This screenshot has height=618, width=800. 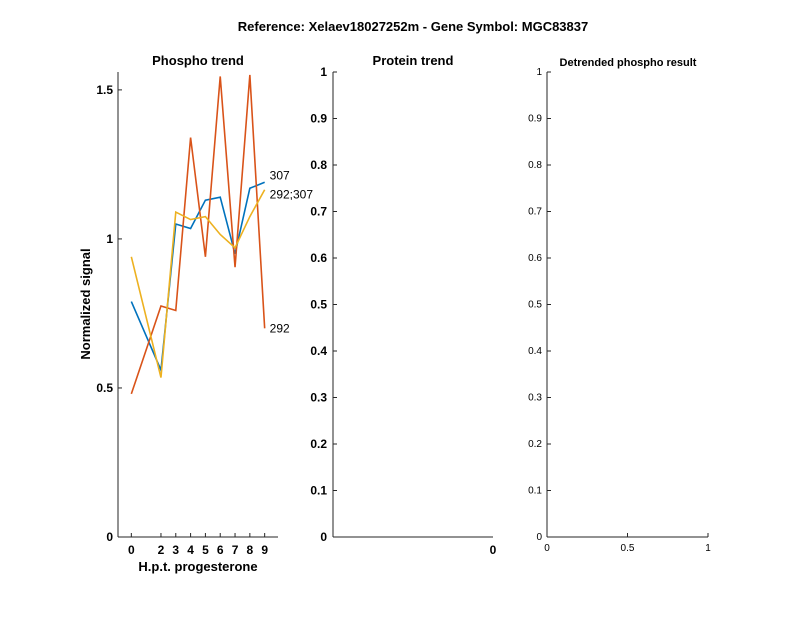 I want to click on phospho-y-tick-label: 0.5, so click(x=104, y=388).